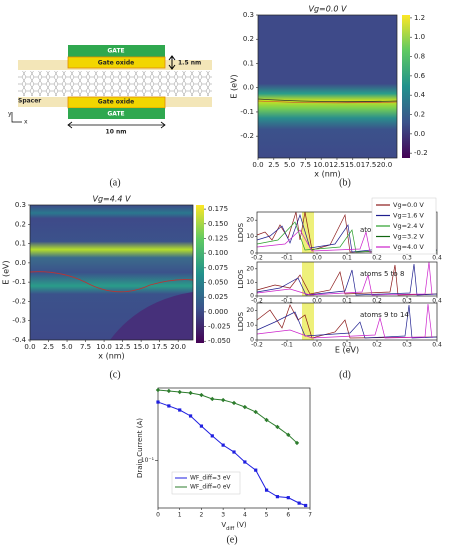 The width and height of the screenshot is (464, 550). Describe the element at coordinates (218, 253) in the screenshot. I see `colorbar-tick-label: 0.100` at that location.